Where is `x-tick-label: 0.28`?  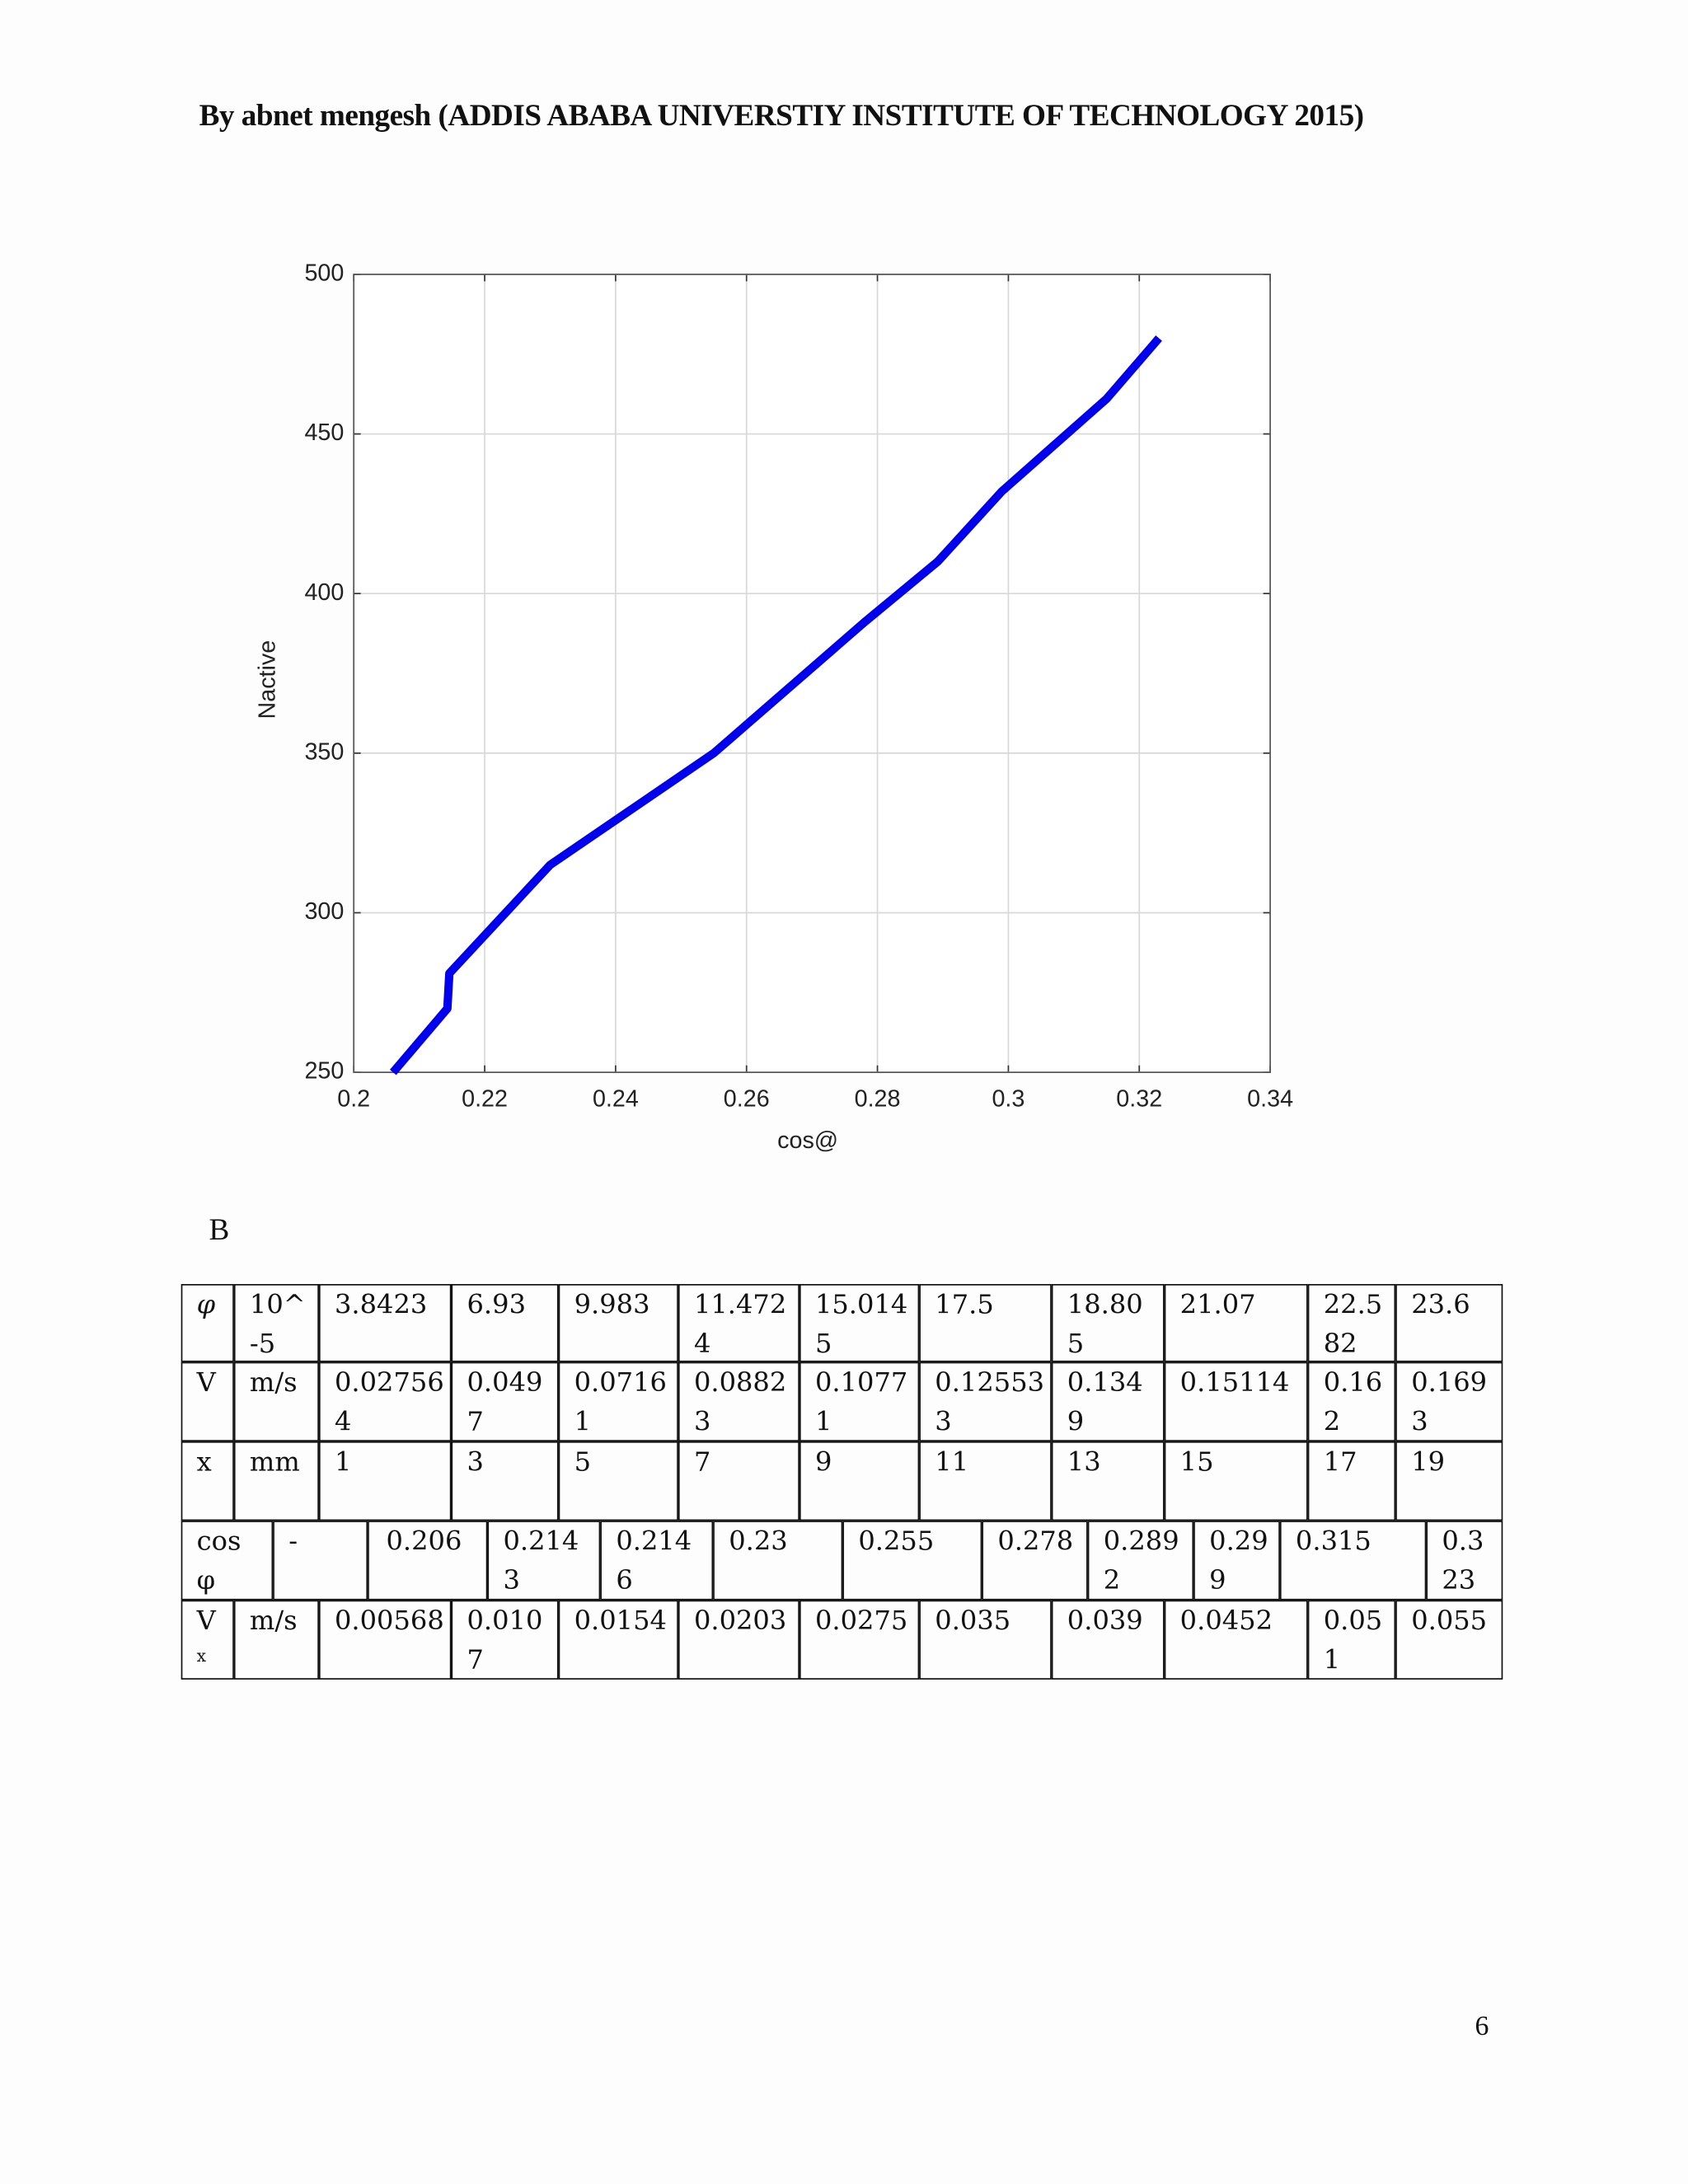 x-tick-label: 0.28 is located at coordinates (878, 1099).